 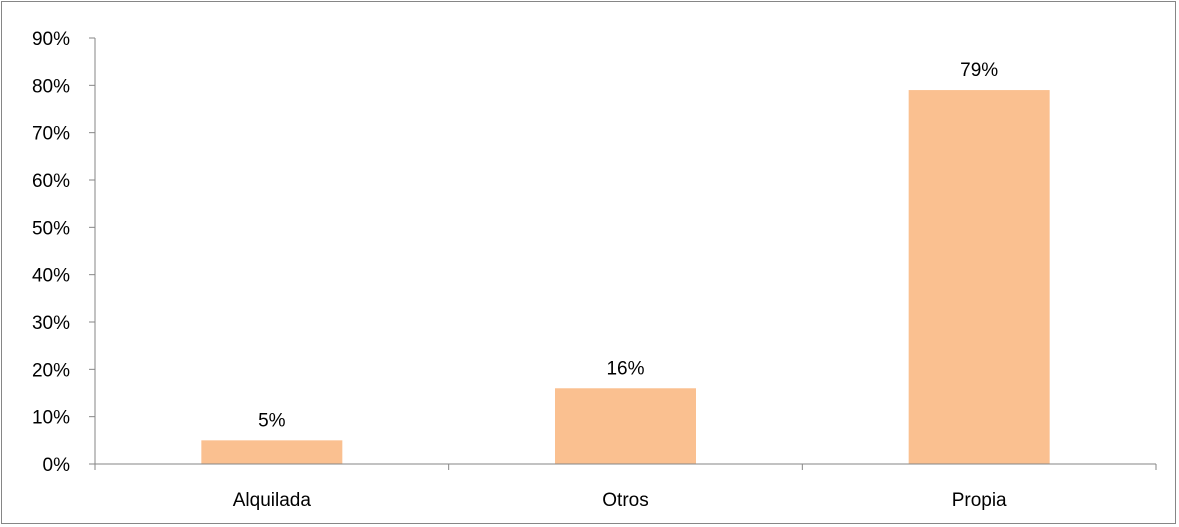 What do you see at coordinates (272, 452) in the screenshot?
I see `bar-alquilada` at bounding box center [272, 452].